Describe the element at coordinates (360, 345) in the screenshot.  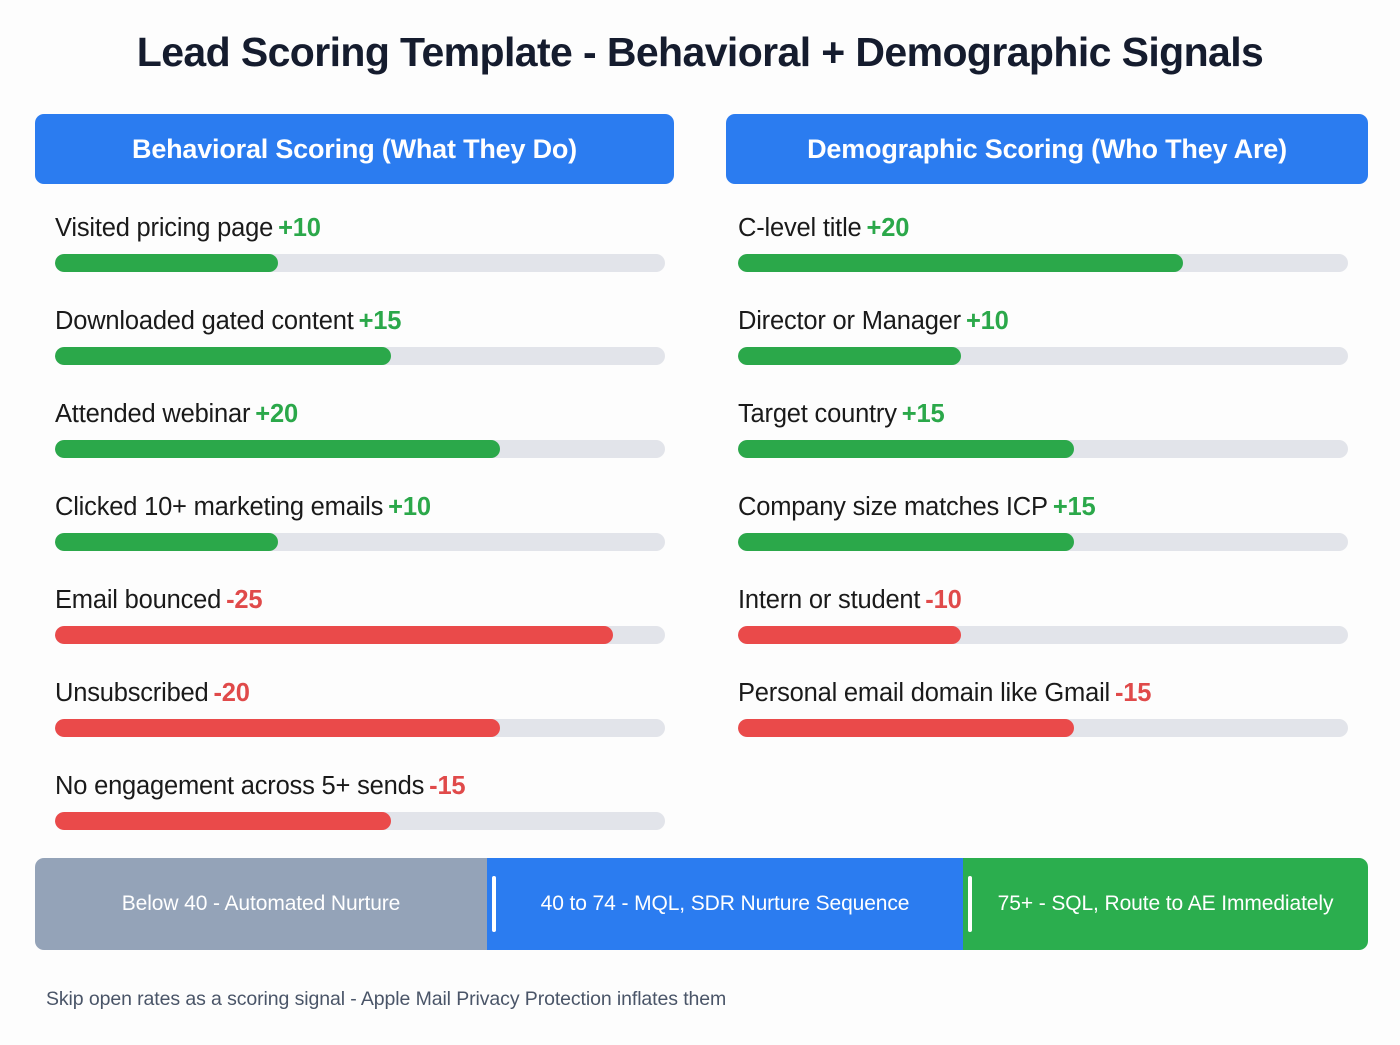
I see `signal-row: Downloaded gated content +15` at that location.